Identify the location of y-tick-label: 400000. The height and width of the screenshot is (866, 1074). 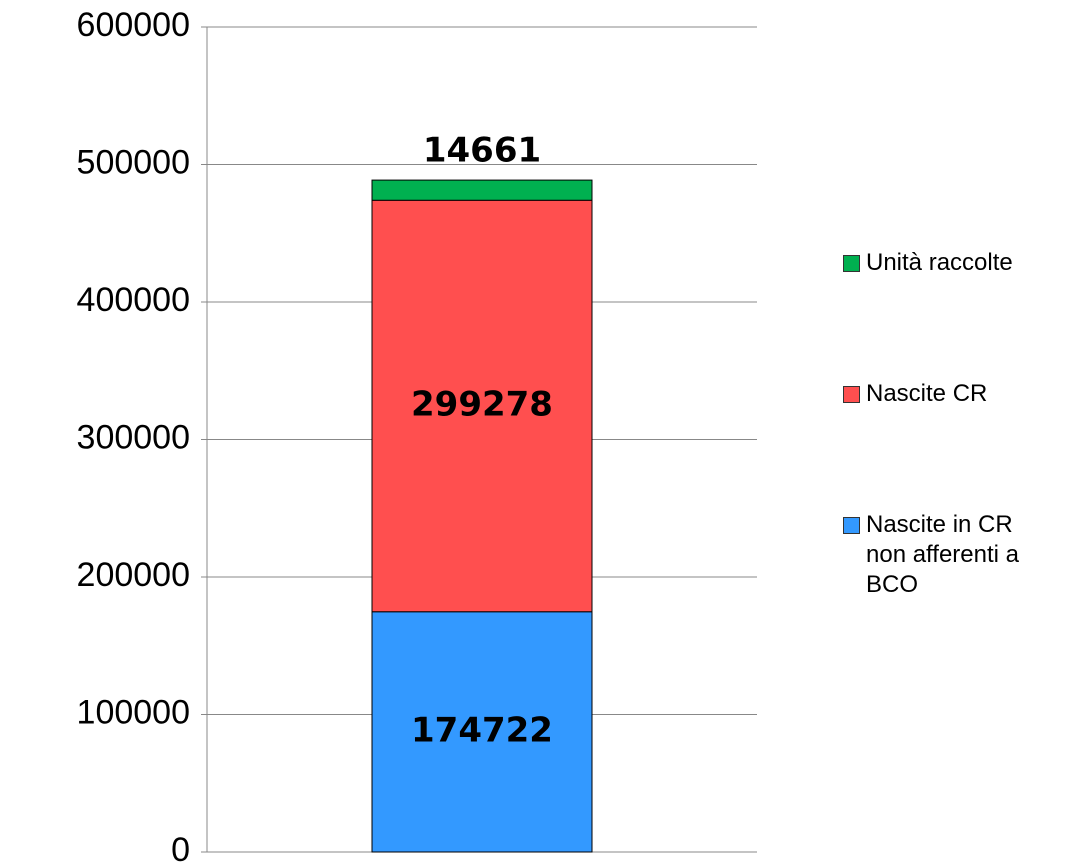
(133, 300).